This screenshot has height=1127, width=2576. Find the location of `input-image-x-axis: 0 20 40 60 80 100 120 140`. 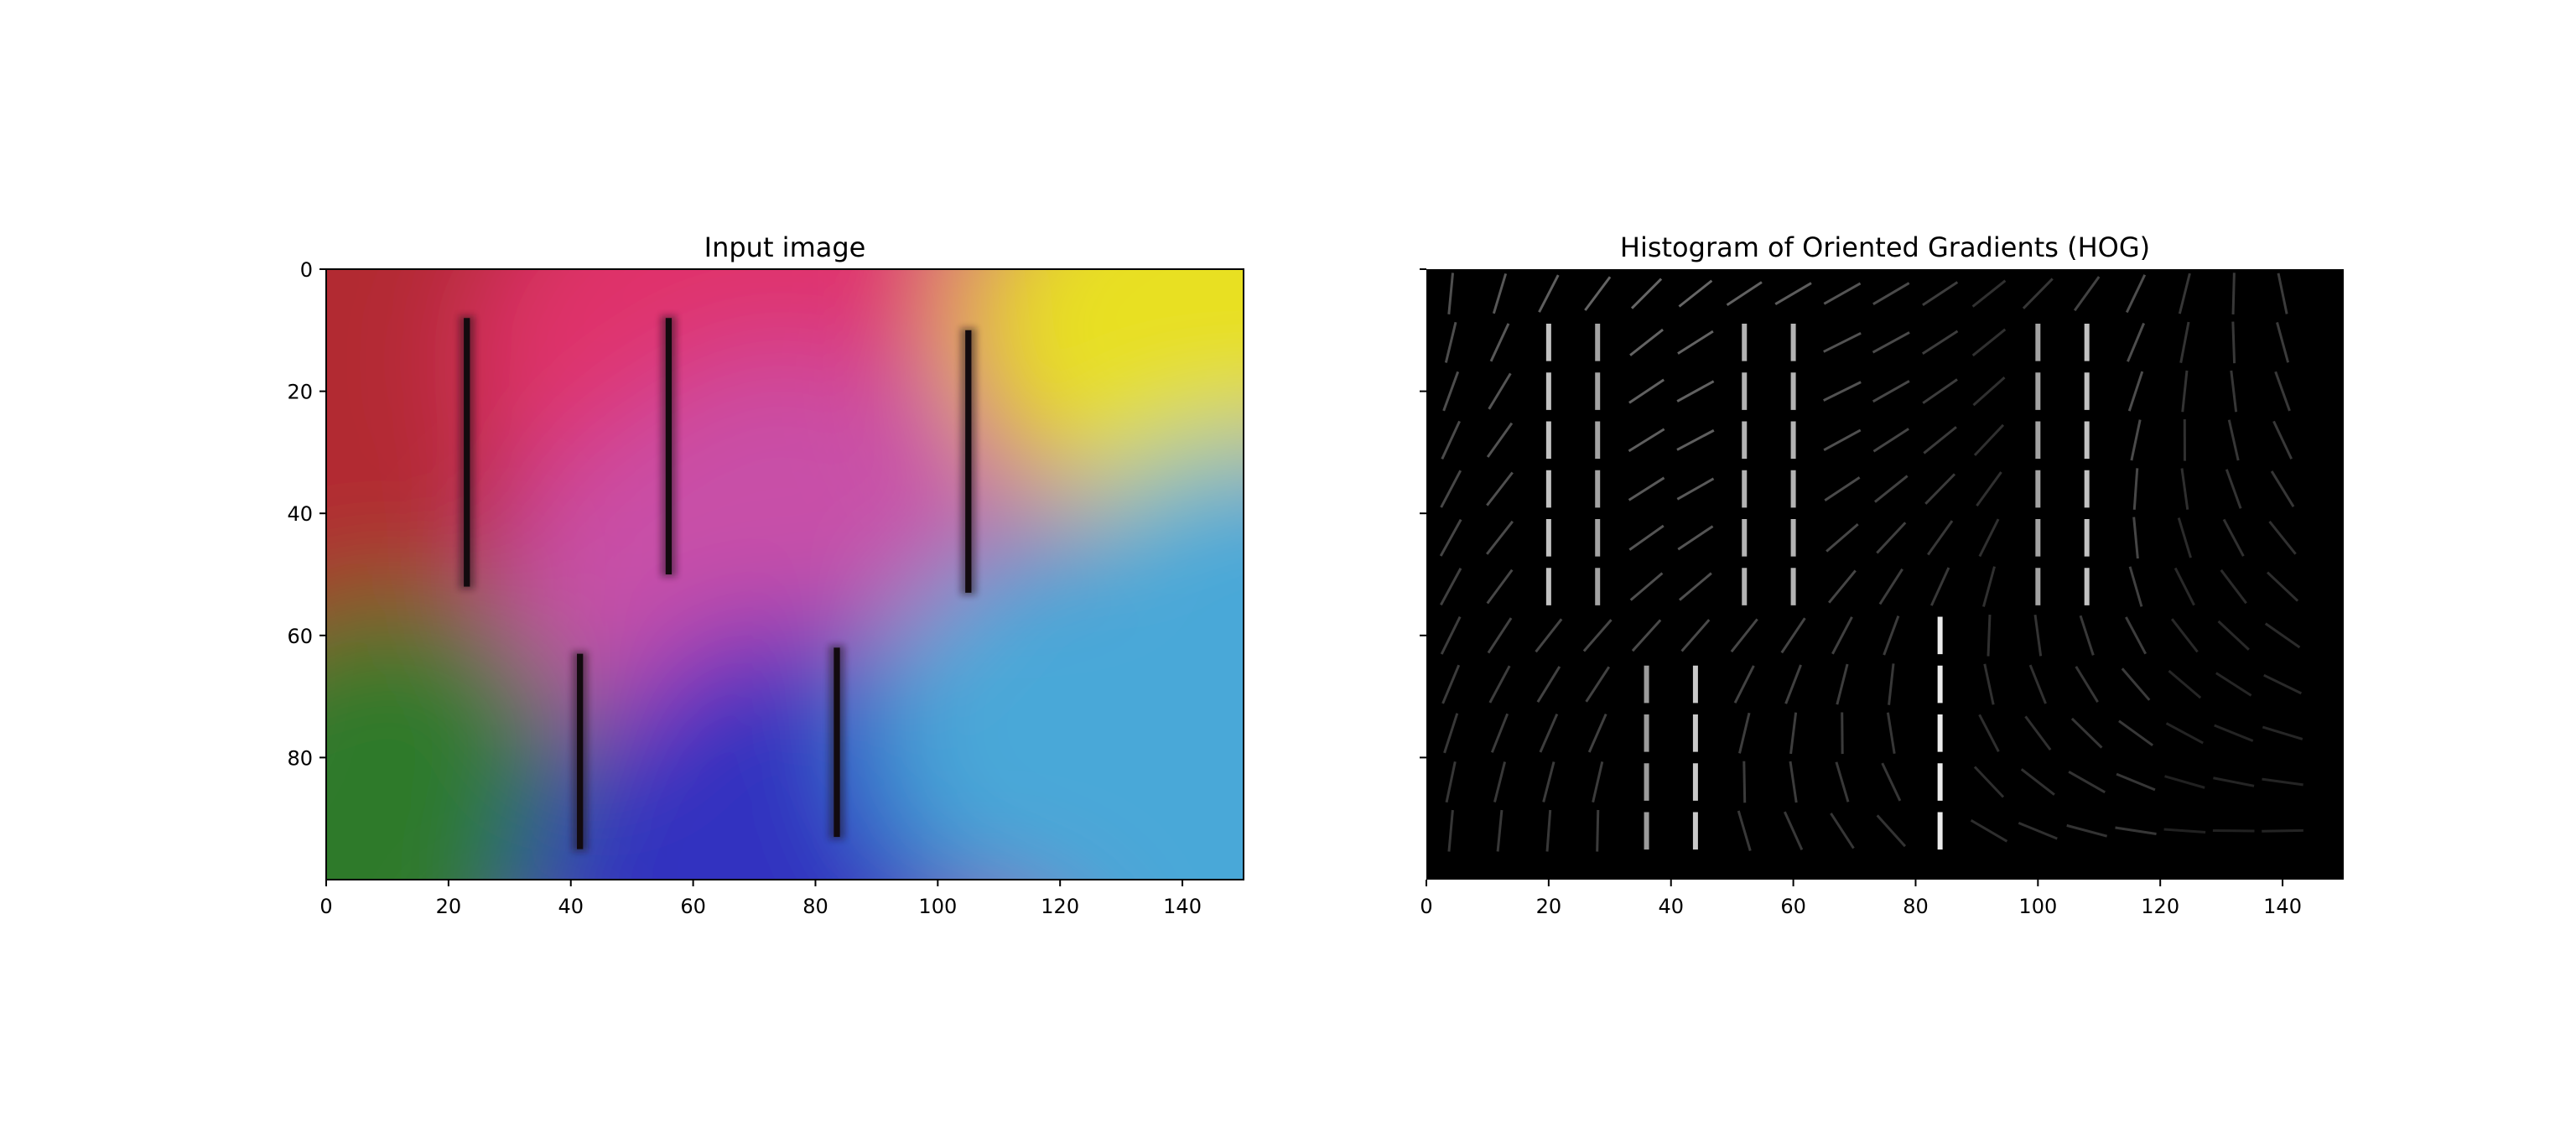

input-image-x-axis: 0 20 40 60 80 100 120 140 is located at coordinates (760, 899).